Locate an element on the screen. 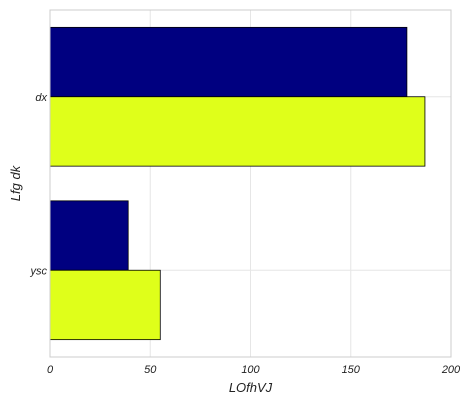  x-tick-label-150: 150 is located at coordinates (351, 370).